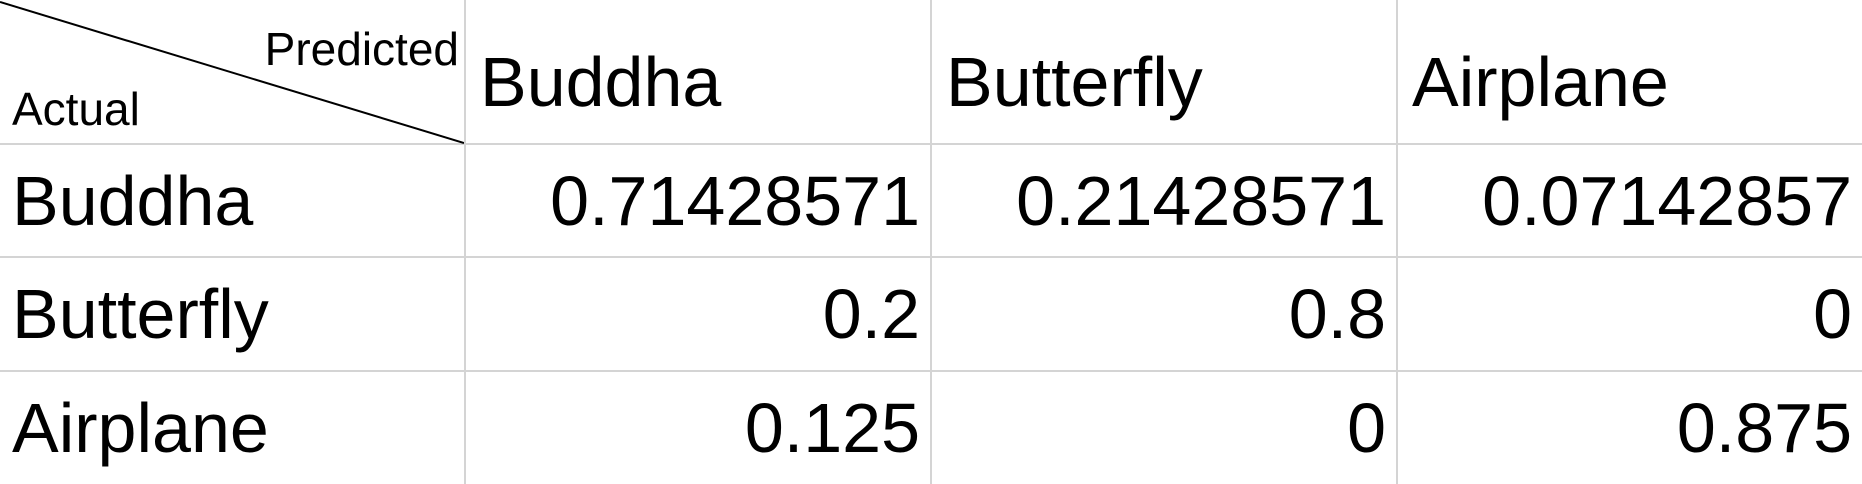 The image size is (1862, 484). I want to click on table-cell: 0.71428571, so click(735, 200).